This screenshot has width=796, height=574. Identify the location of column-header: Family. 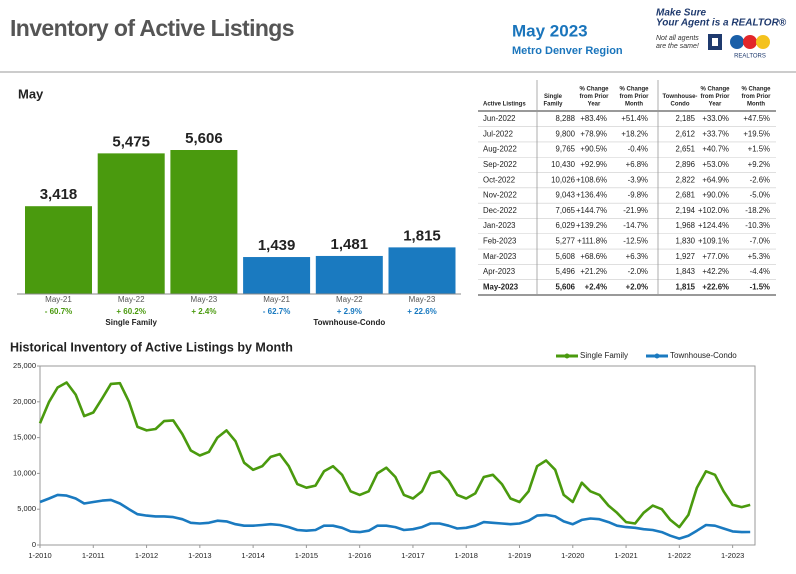
(553, 105).